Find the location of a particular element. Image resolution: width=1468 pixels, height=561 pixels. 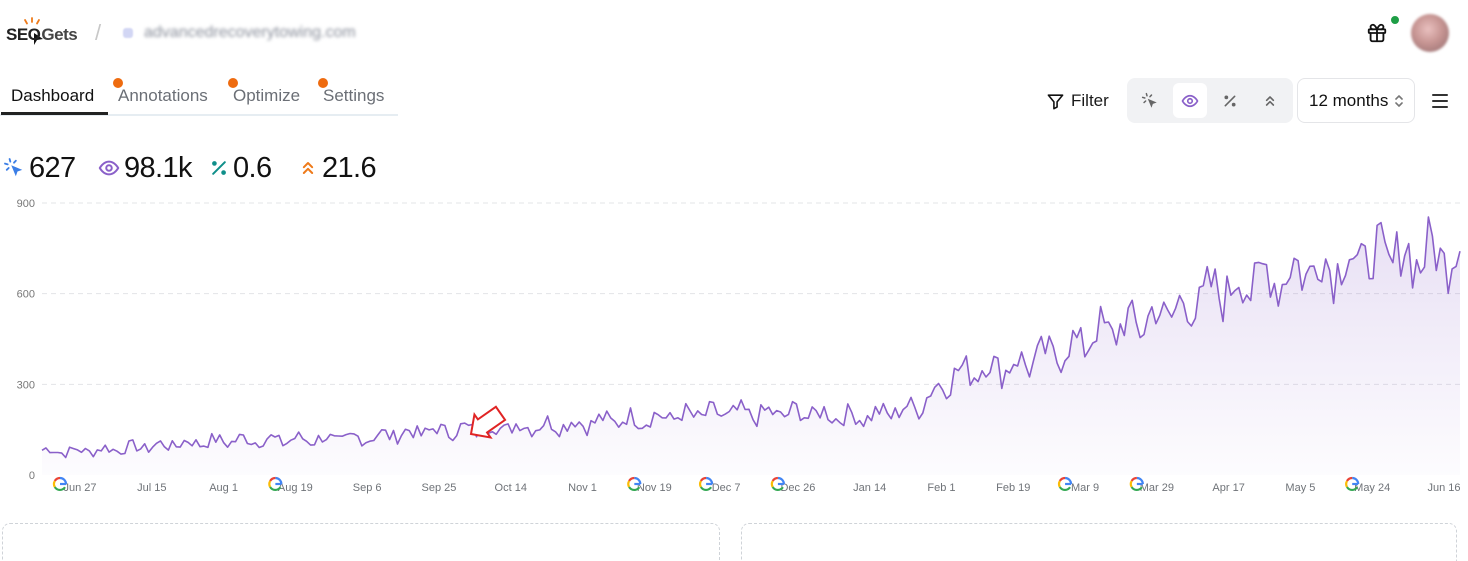

gift-icon is located at coordinates (1377, 33).